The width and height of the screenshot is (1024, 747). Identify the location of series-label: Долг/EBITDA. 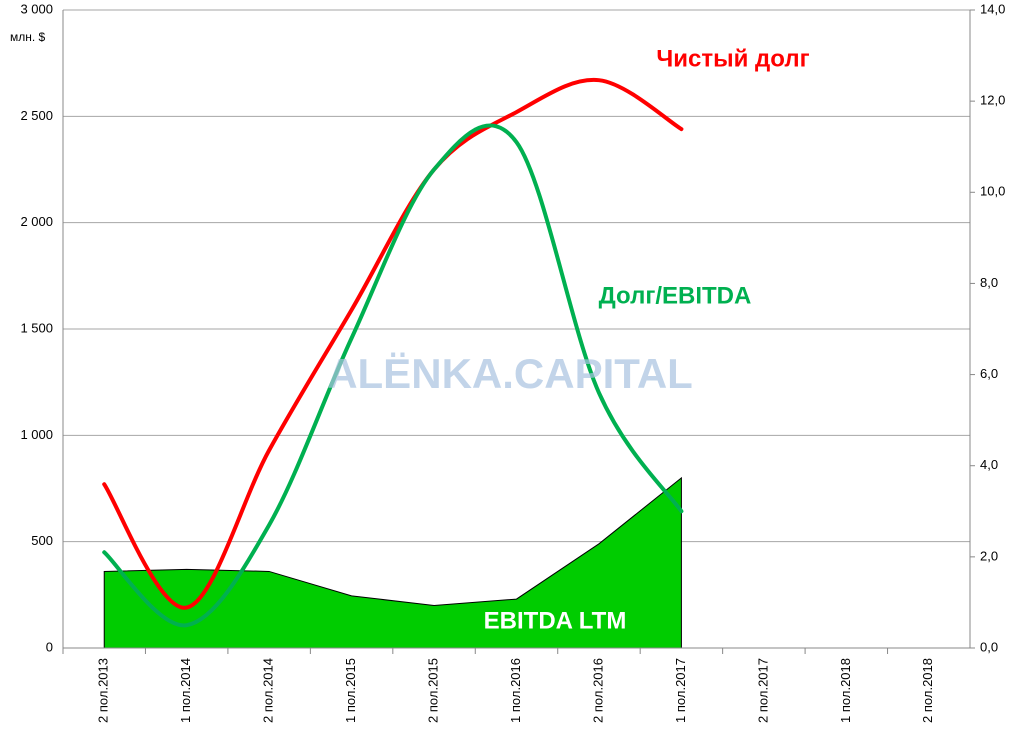
(675, 295).